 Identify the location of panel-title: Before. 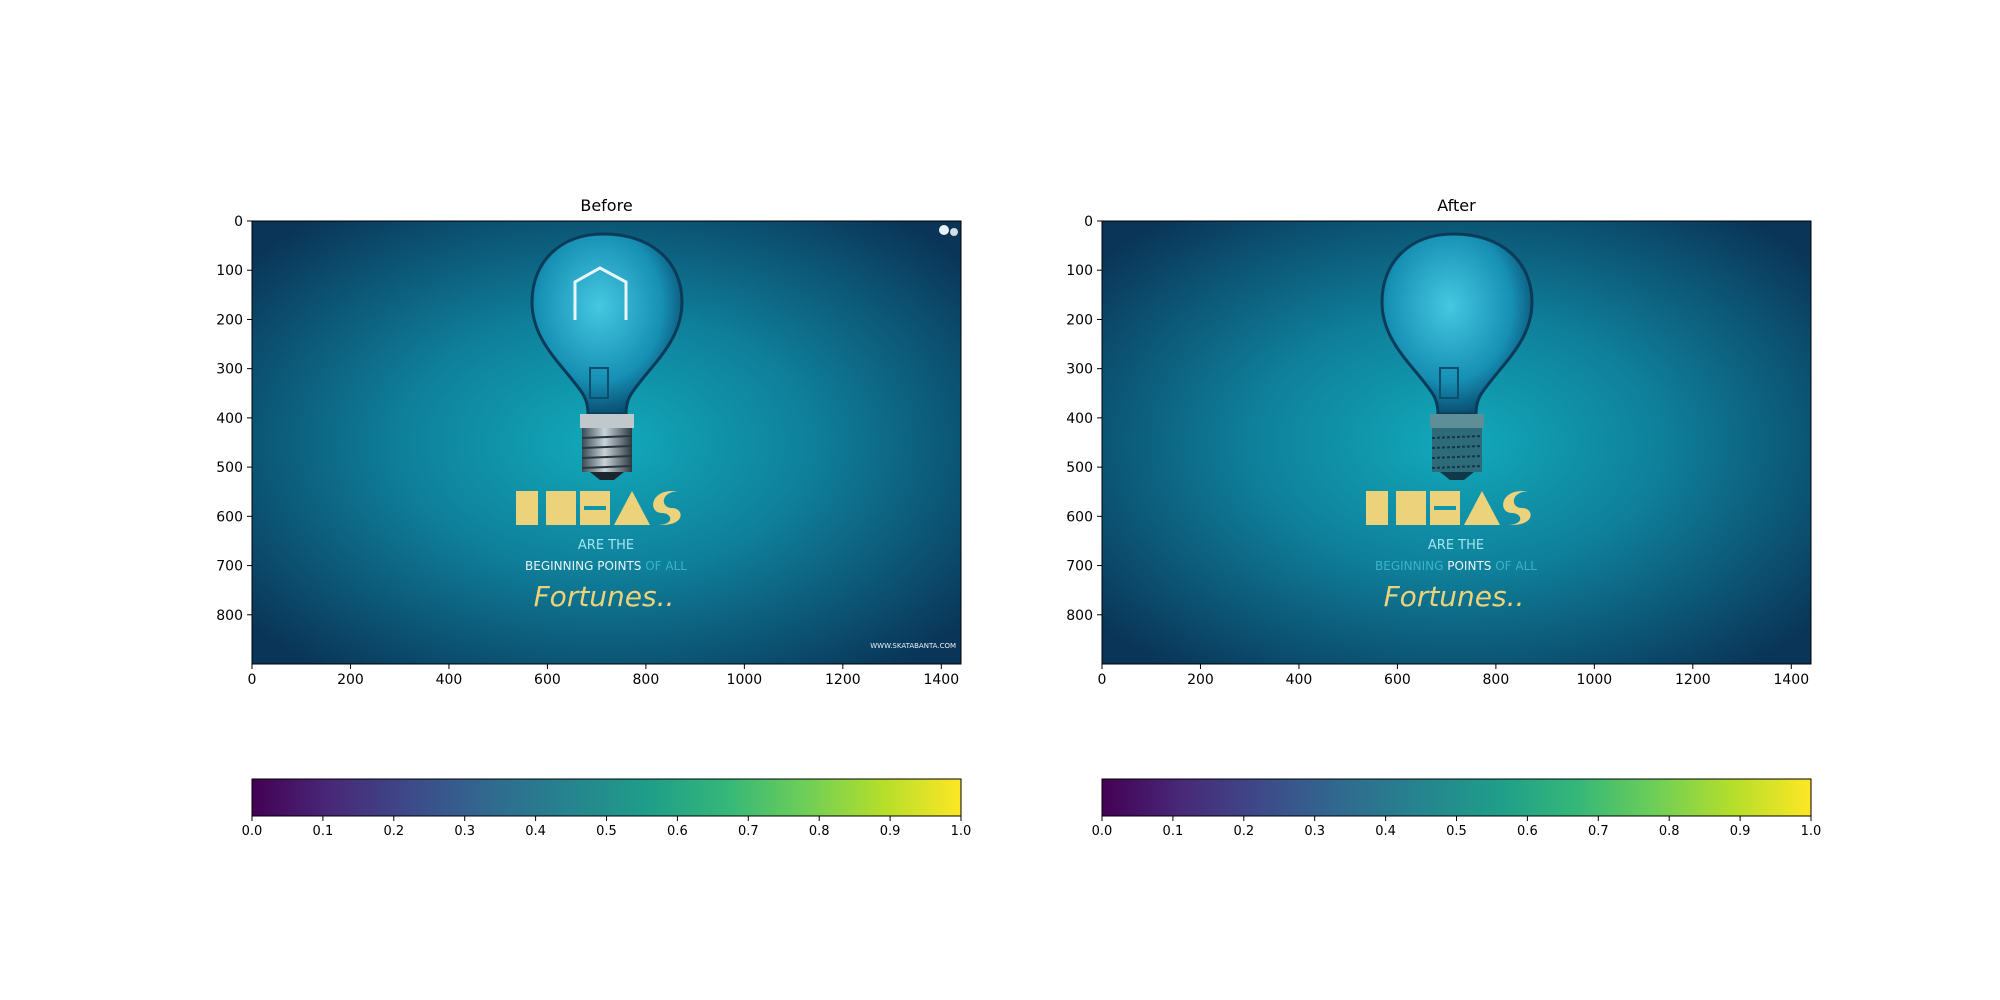
(606, 205).